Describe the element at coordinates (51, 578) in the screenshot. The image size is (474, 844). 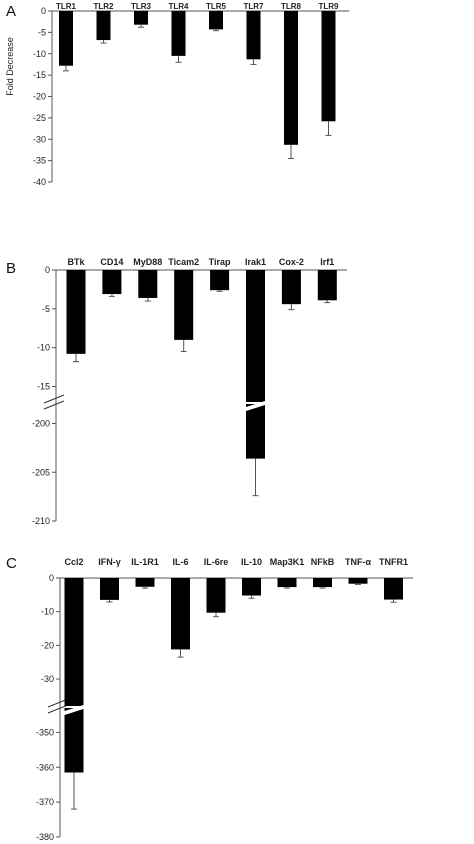
I see `y-tick-label-c-0: 0` at that location.